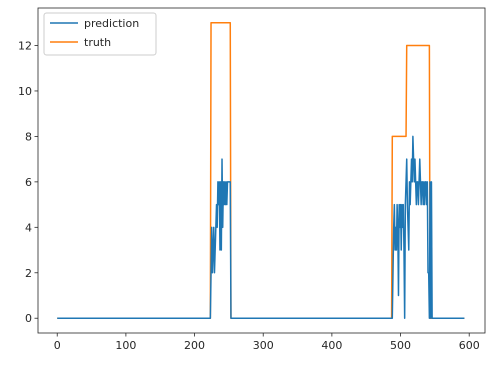 The width and height of the screenshot is (489, 365). Describe the element at coordinates (25, 46) in the screenshot. I see `y-tick-label: 12` at that location.